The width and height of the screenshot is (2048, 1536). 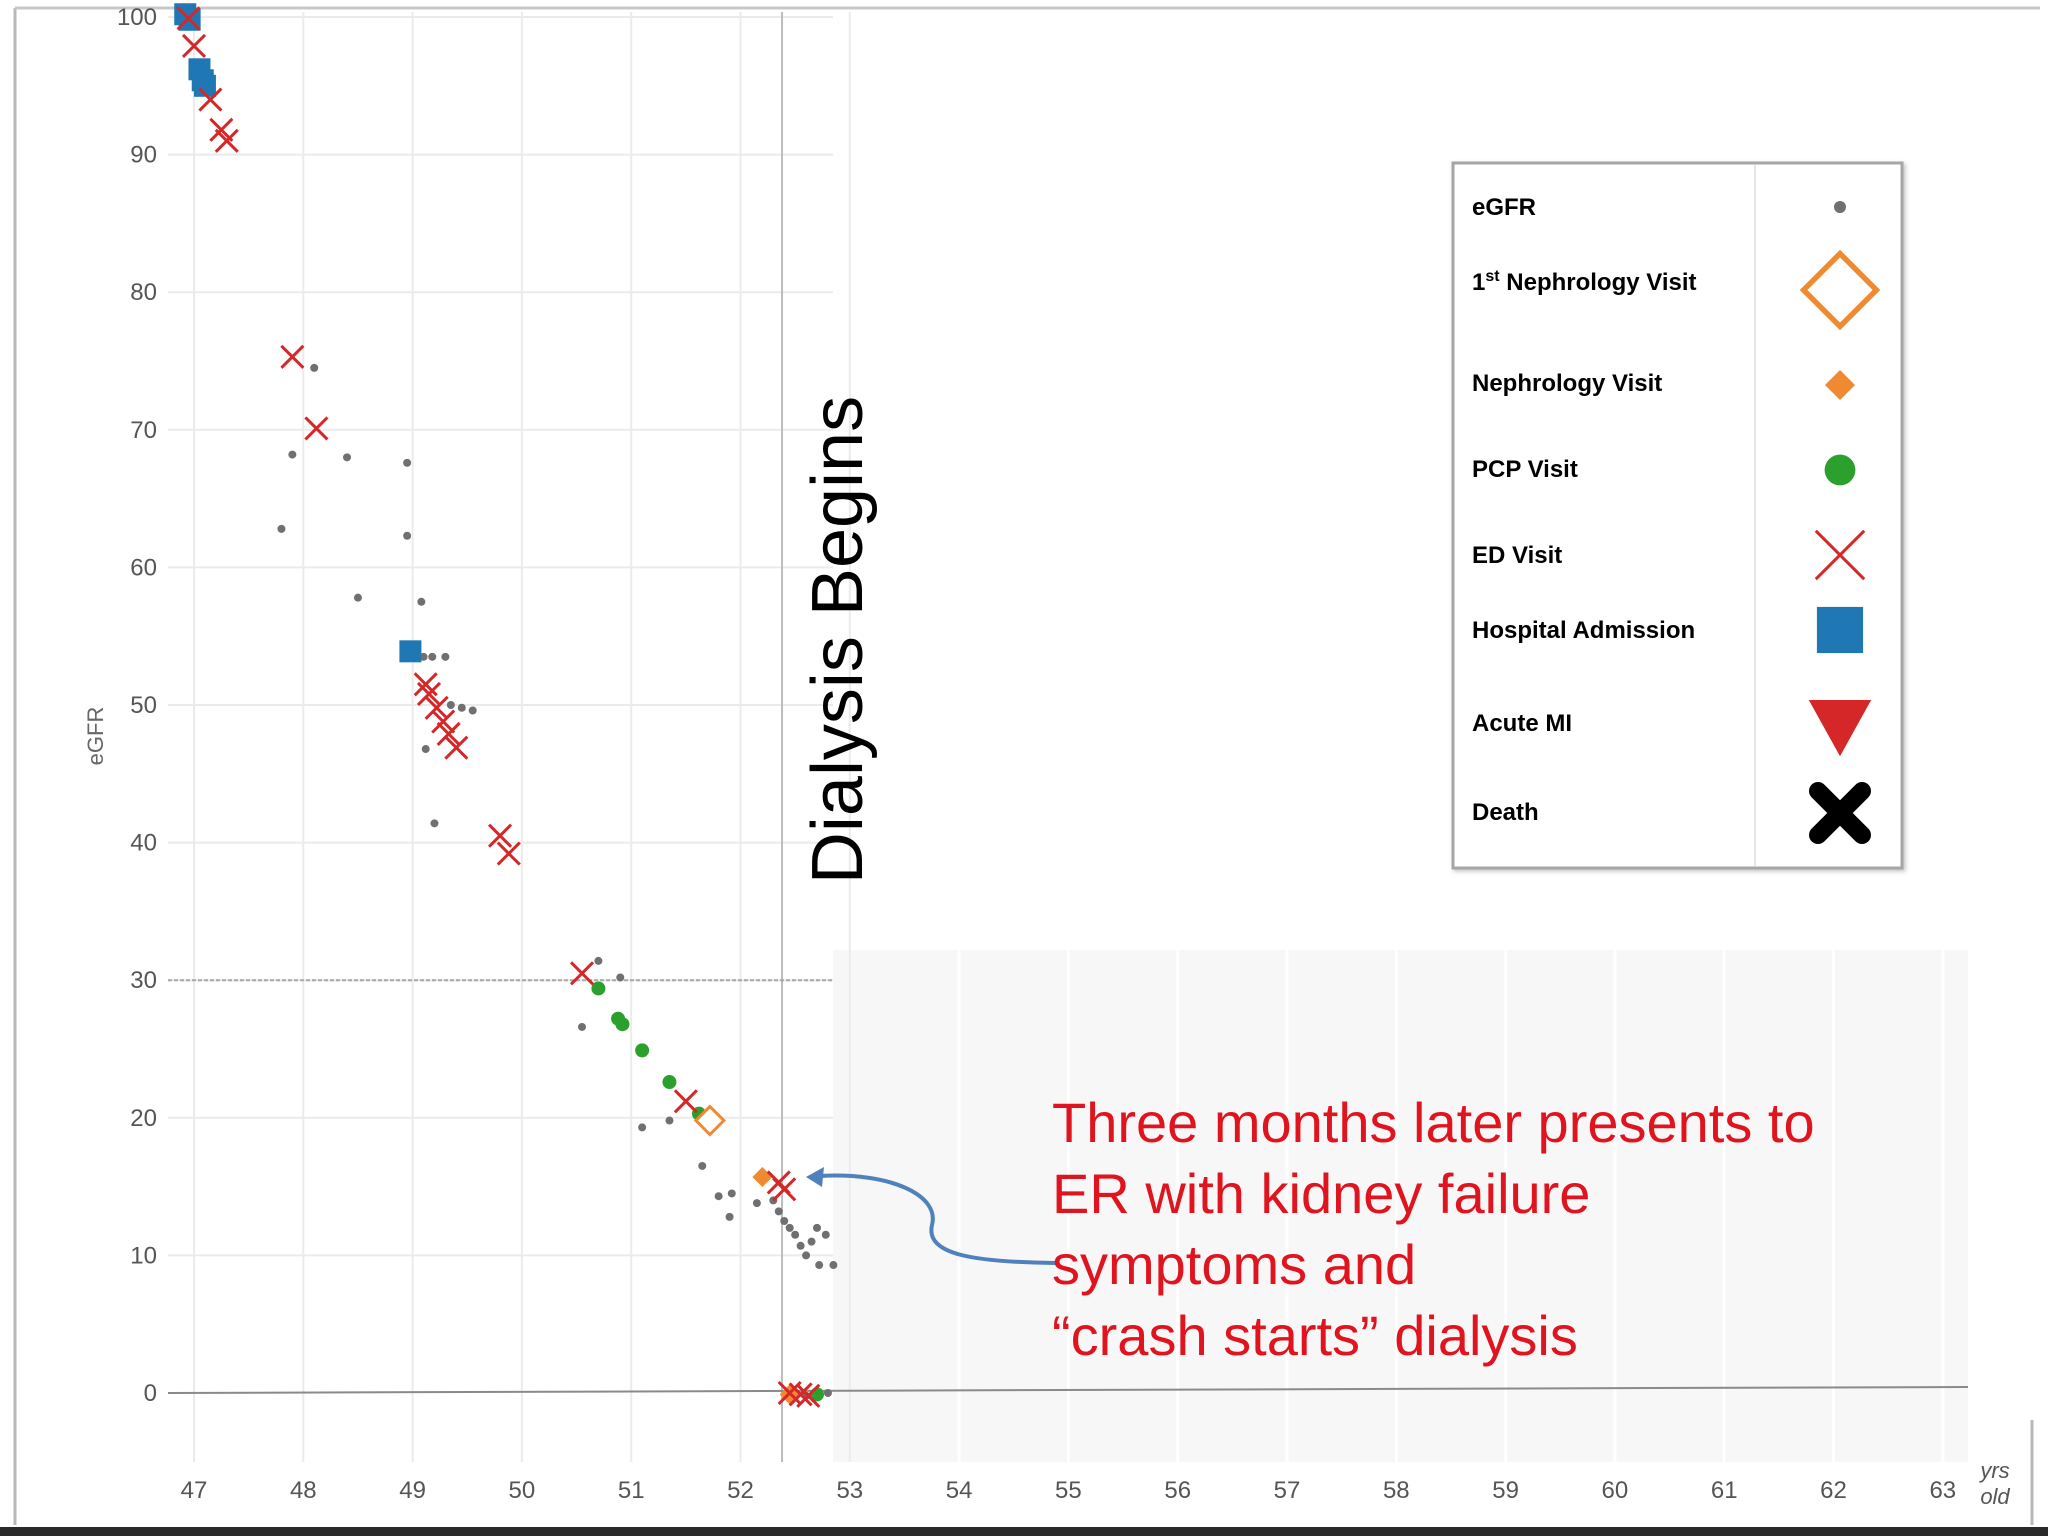 What do you see at coordinates (1669, 555) in the screenshot?
I see `legend-item-ed: ED Visit` at bounding box center [1669, 555].